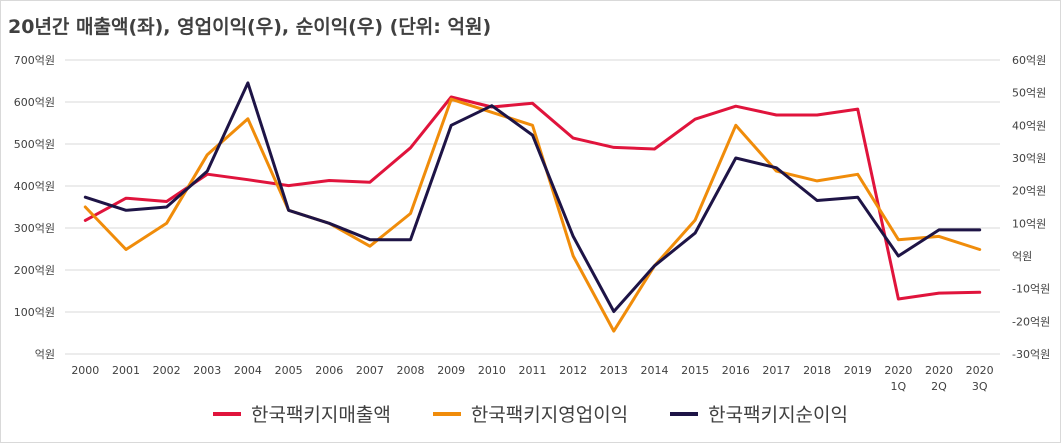 This screenshot has height=443, width=1061. Describe the element at coordinates (34, 186) in the screenshot. I see `y-left-tick-label: 400억원` at that location.